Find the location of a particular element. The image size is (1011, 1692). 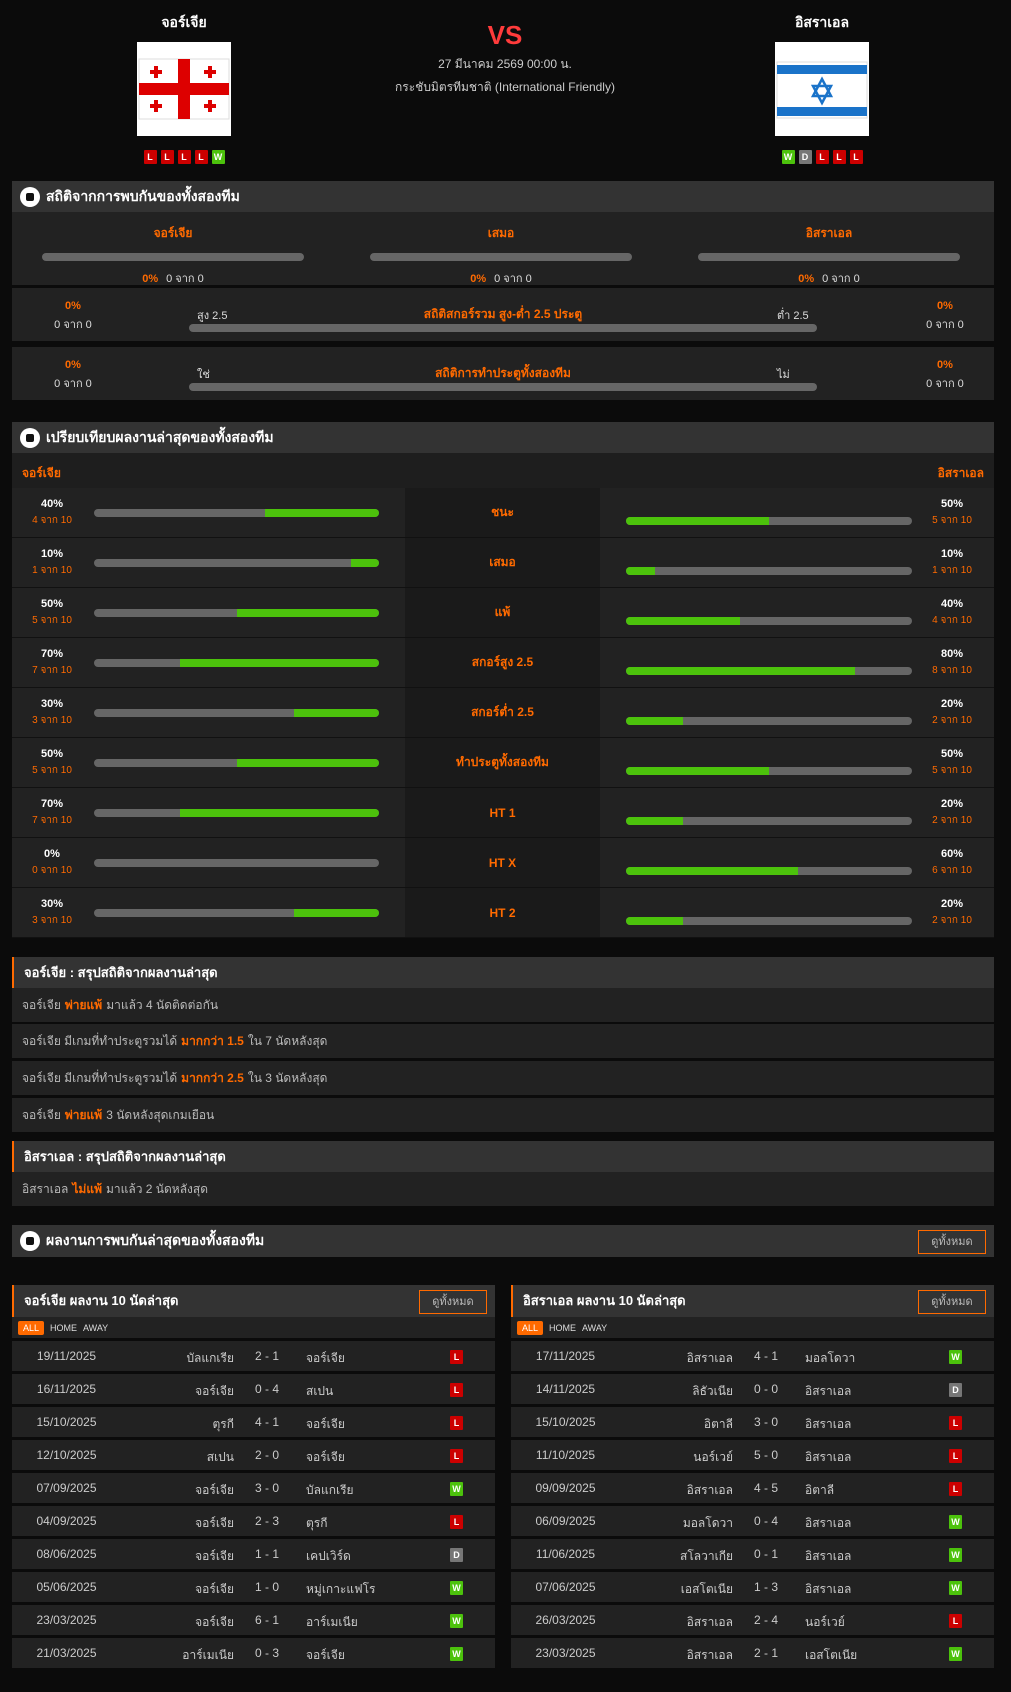

away-pct-value: 10% is located at coordinates (952, 554).